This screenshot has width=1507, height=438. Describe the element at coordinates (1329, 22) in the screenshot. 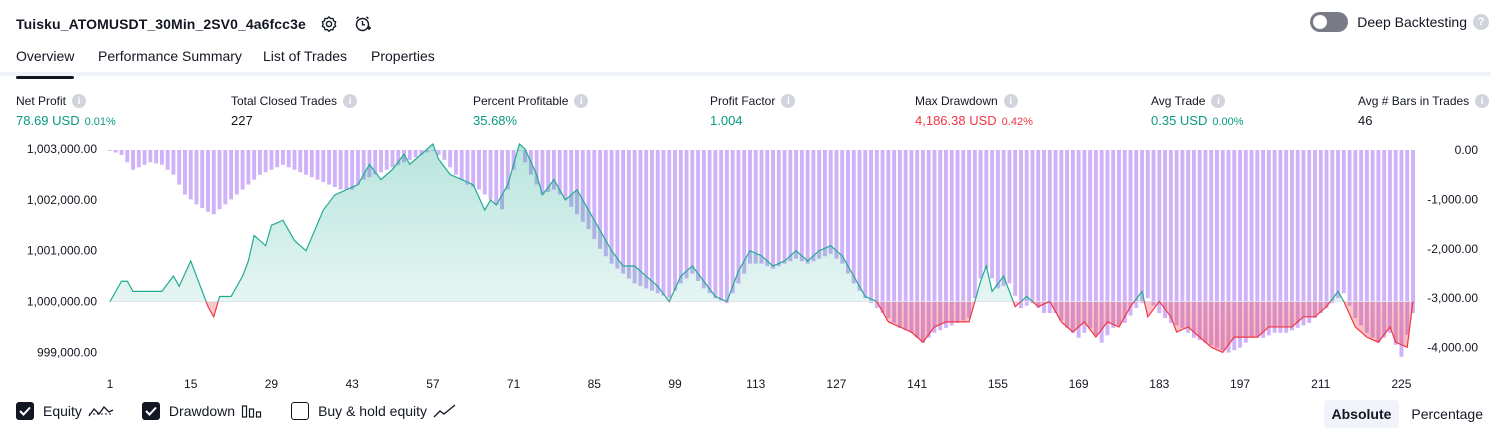

I see `deep-backtesting-toggle` at that location.